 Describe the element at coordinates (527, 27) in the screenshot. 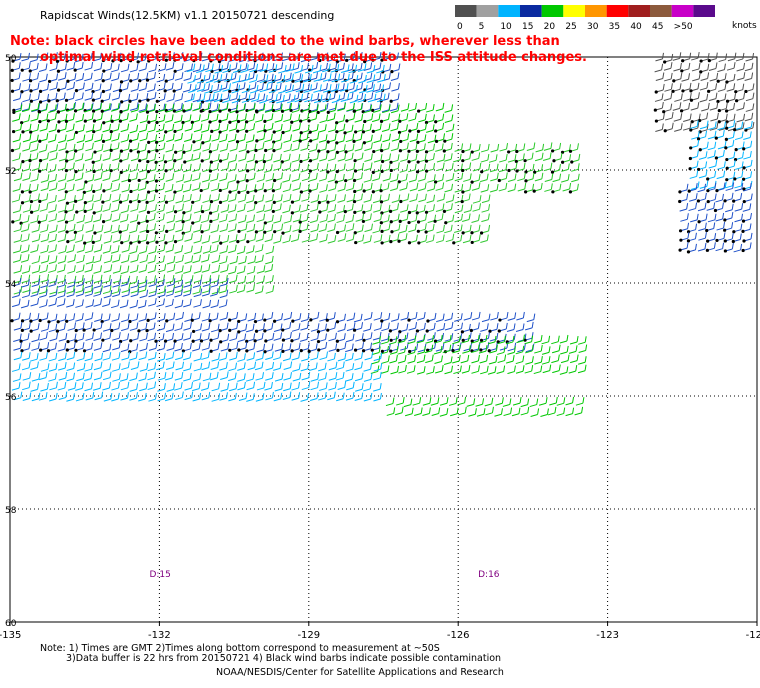

I see `legend-label: 15` at that location.